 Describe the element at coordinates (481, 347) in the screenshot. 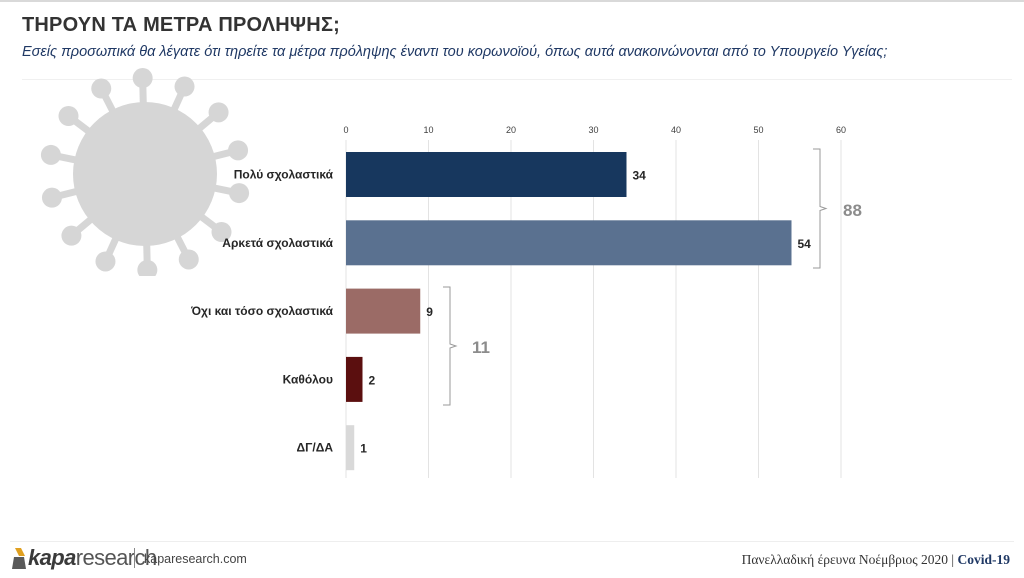

I see `group-total-label: 11` at that location.